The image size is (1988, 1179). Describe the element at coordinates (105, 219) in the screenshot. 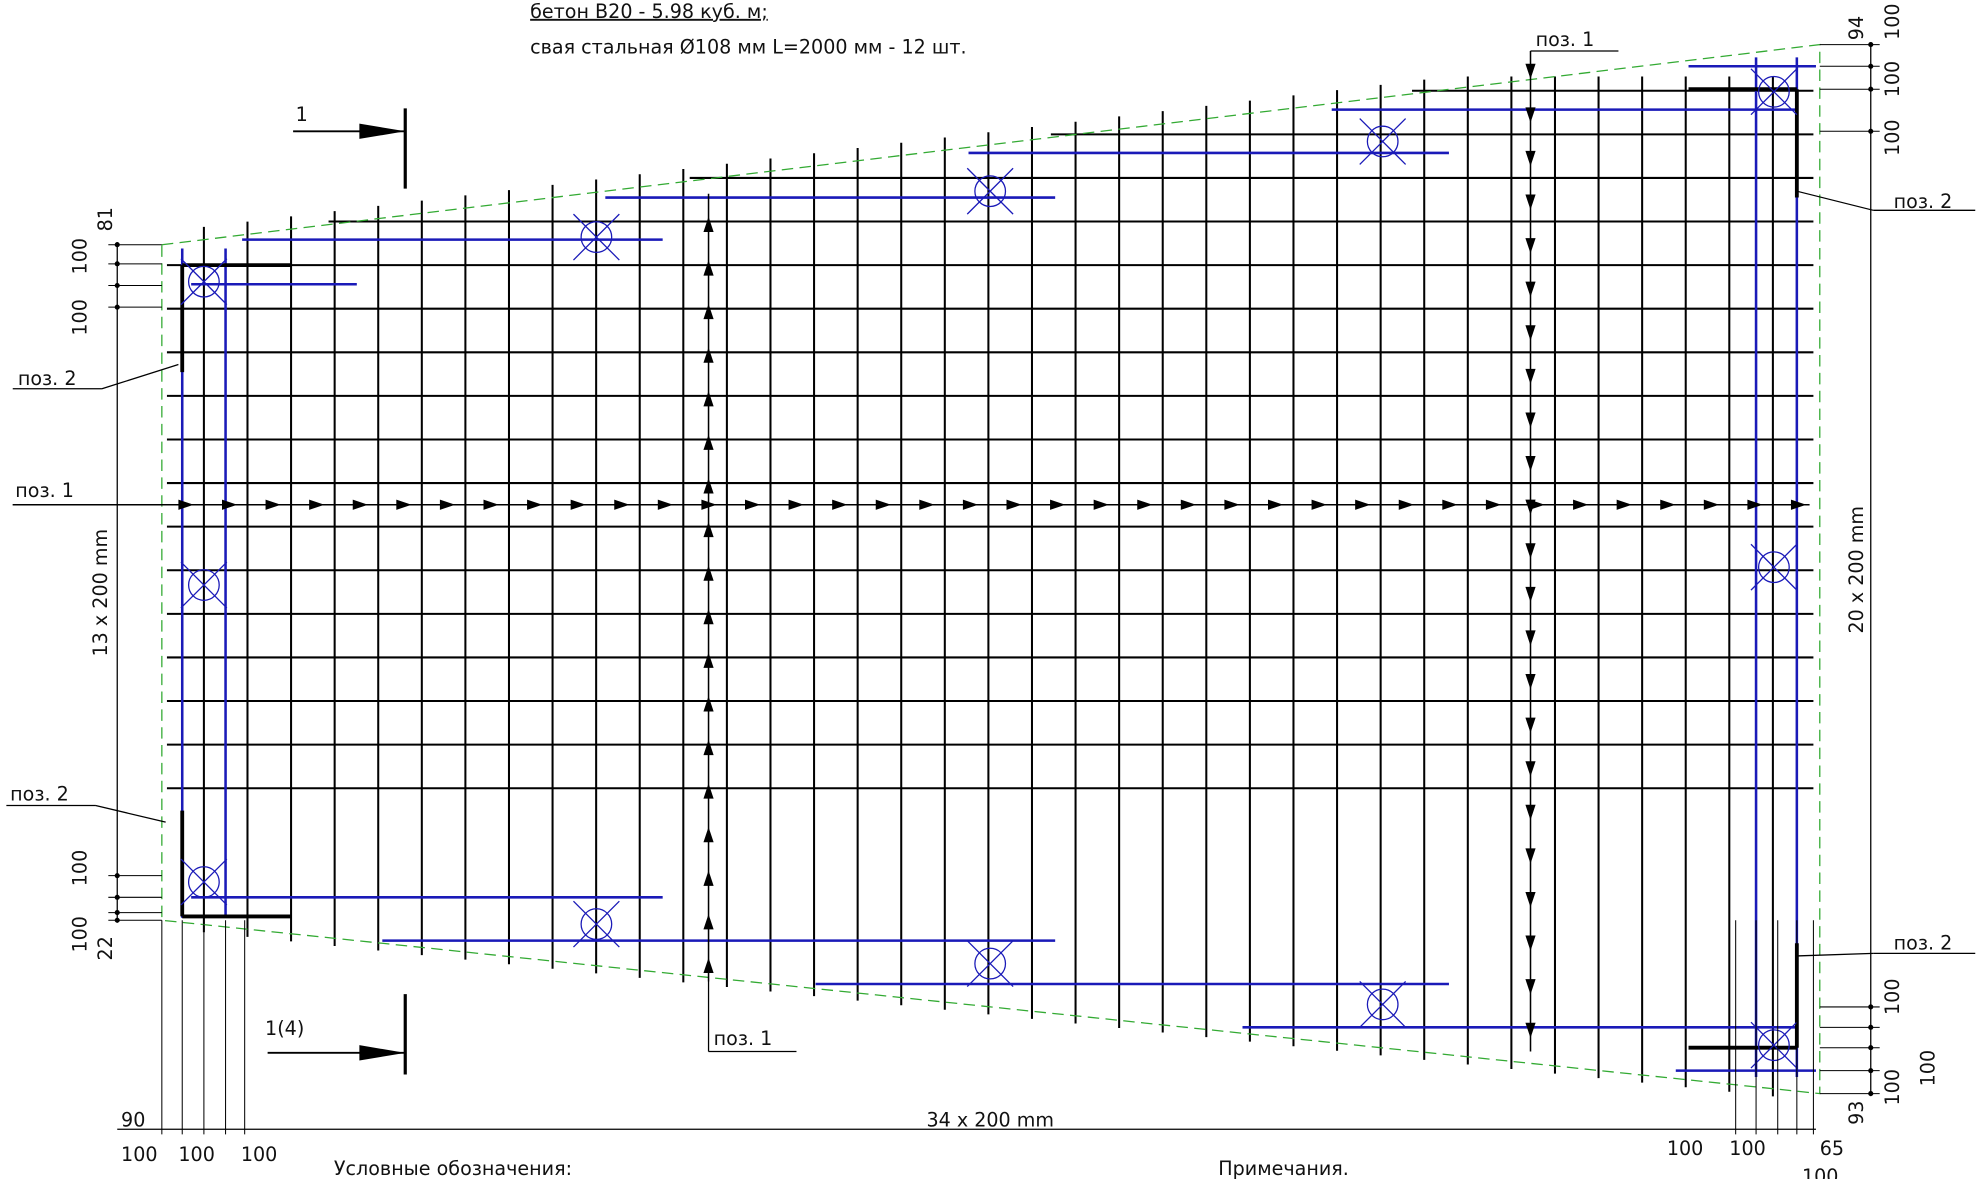

I see `dimension-label: 81` at that location.